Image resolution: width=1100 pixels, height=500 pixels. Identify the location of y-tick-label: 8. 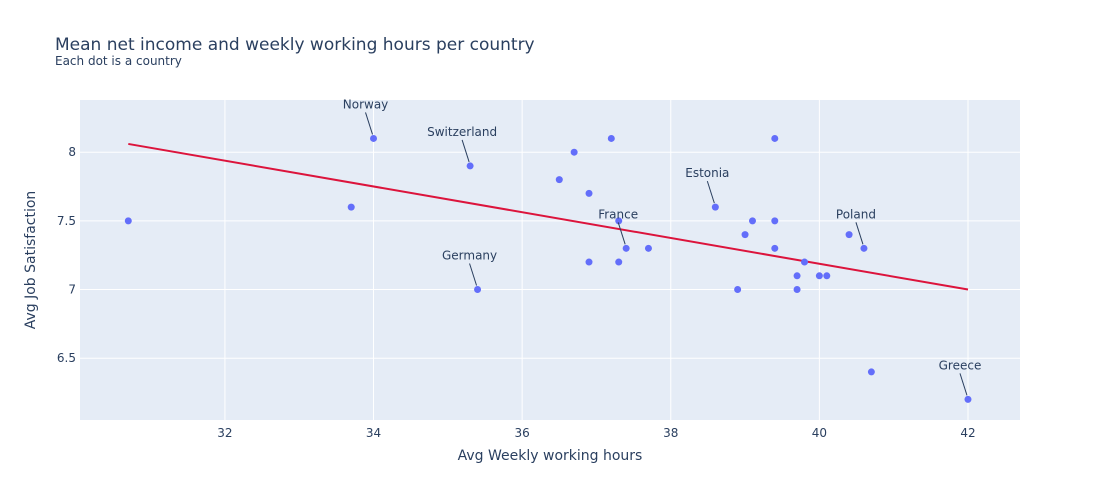
(72, 152).